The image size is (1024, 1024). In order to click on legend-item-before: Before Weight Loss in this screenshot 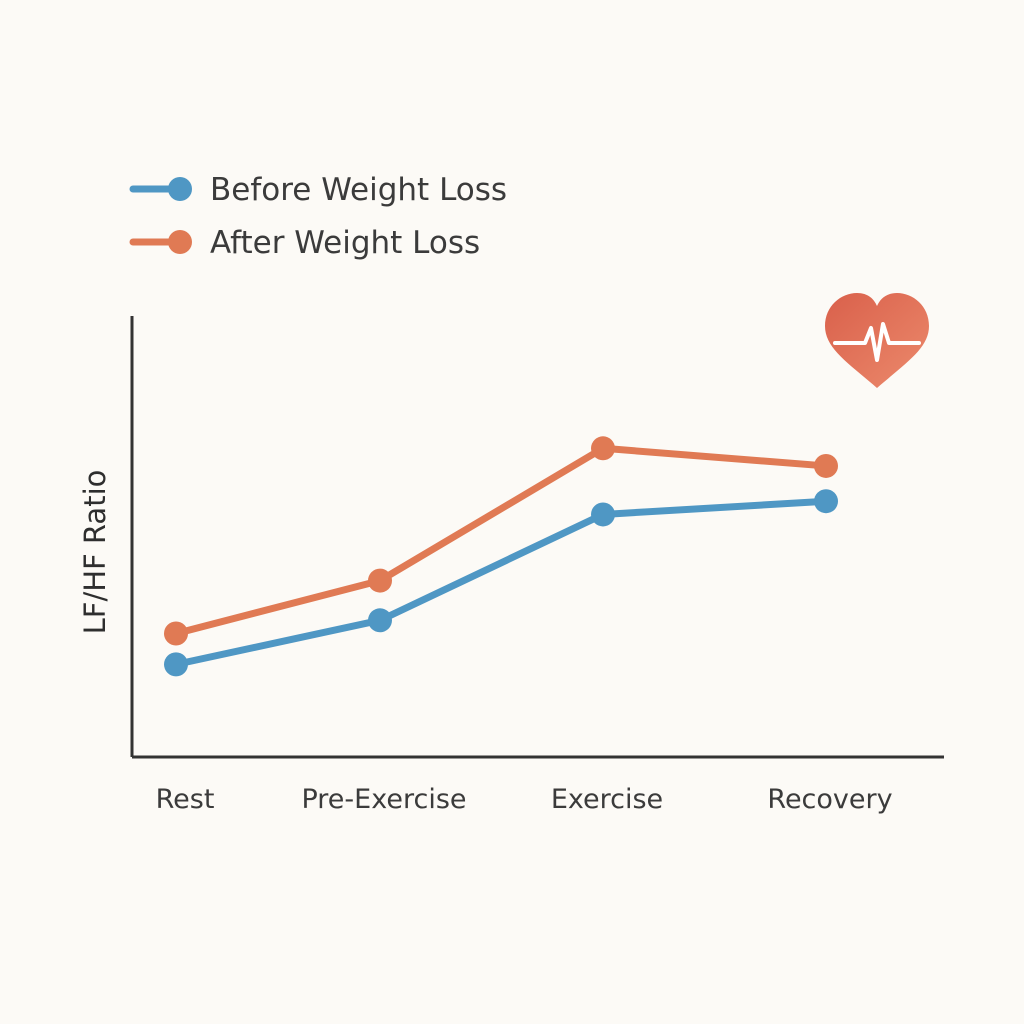, I will do `click(318, 190)`.